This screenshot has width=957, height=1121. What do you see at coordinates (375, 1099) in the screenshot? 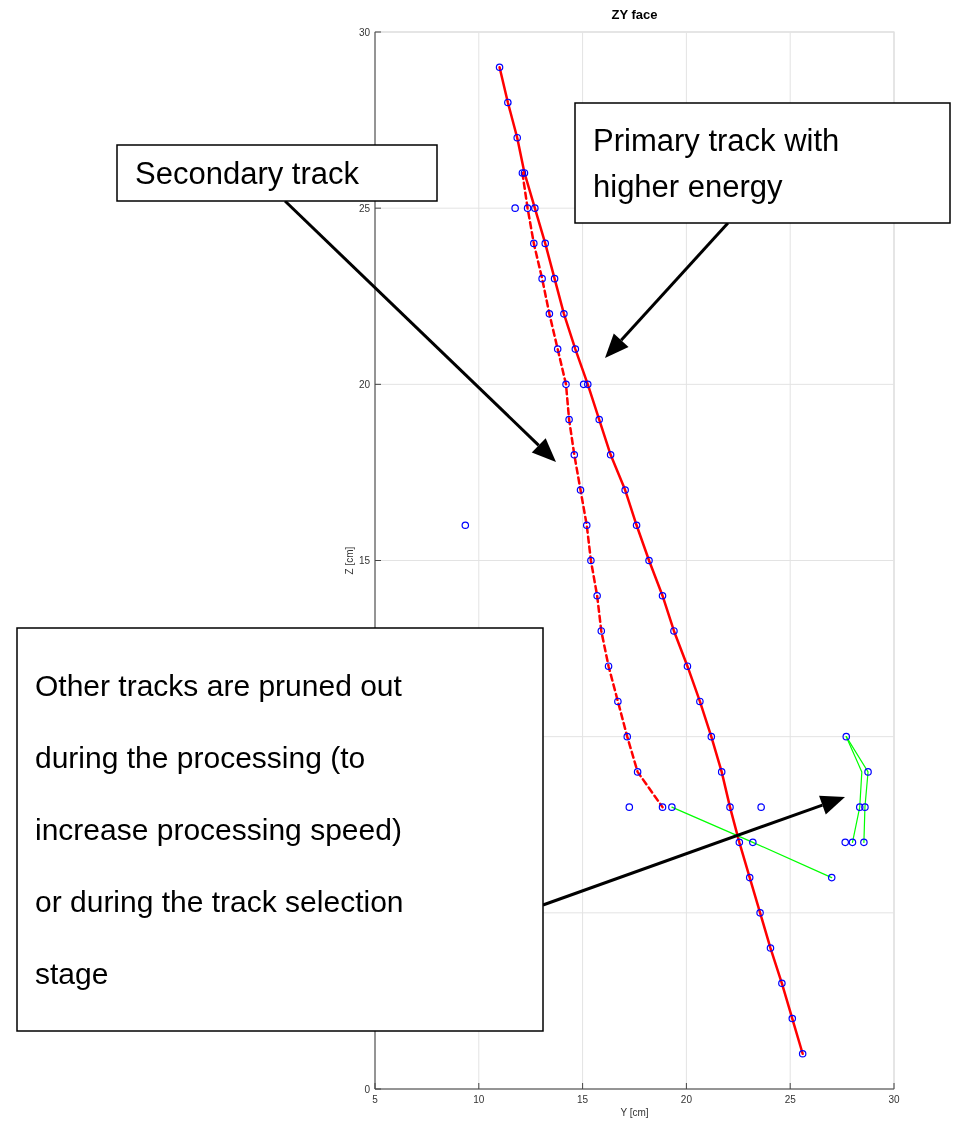
I see `x-tick-label: 5` at bounding box center [375, 1099].